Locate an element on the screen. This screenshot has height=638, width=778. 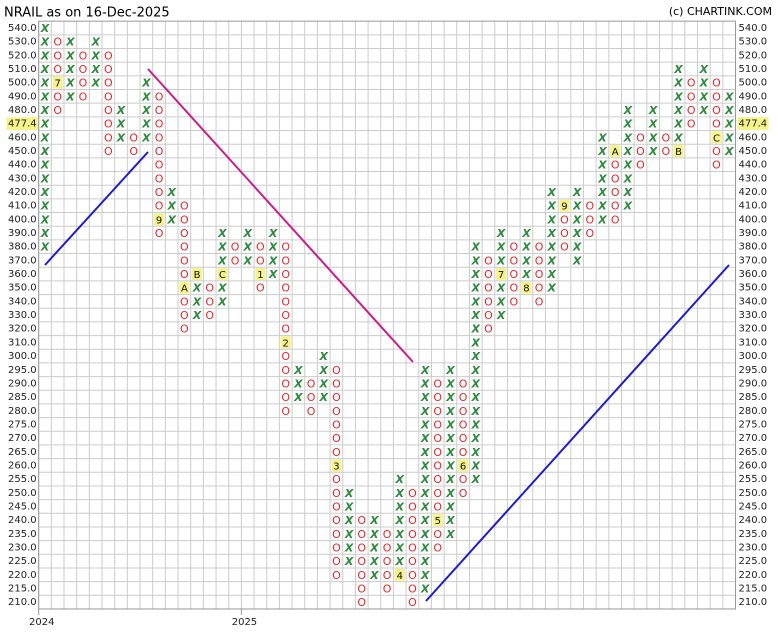
y-tick-label: 370.0 is located at coordinates (753, 260).